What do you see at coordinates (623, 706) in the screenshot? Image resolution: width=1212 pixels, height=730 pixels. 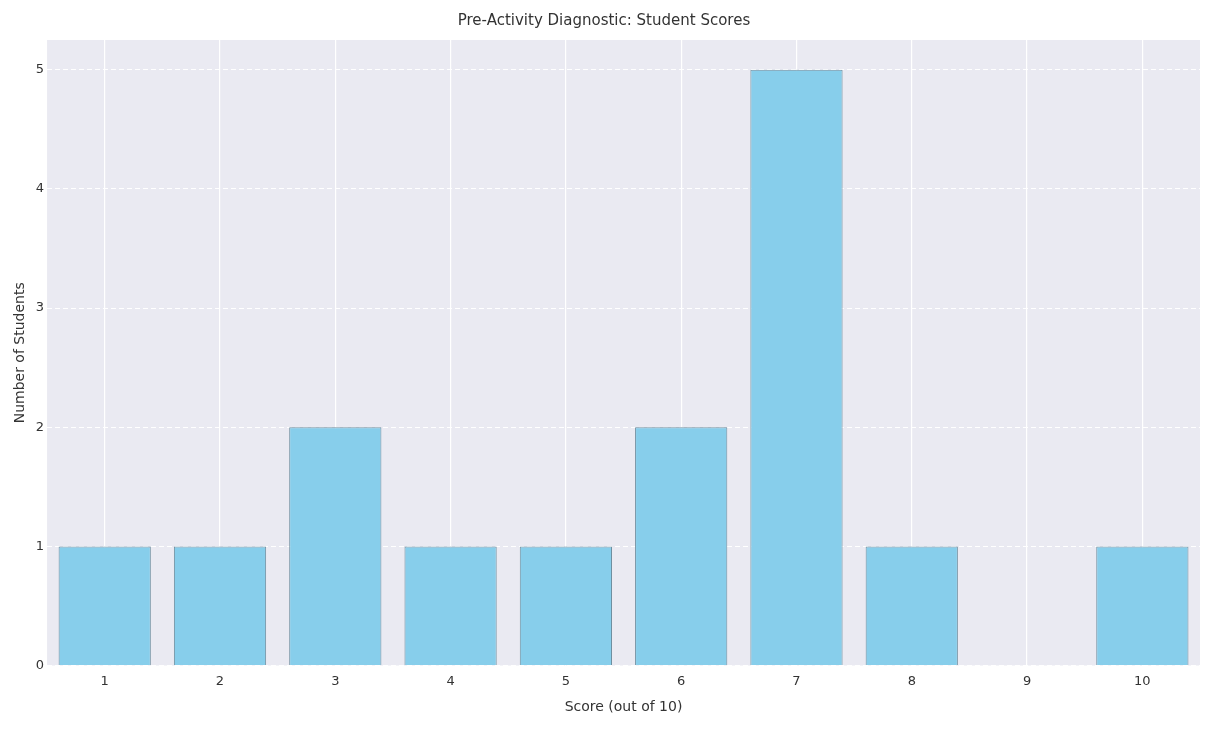 I see `x-axis-title: Score (out of 10)` at bounding box center [623, 706].